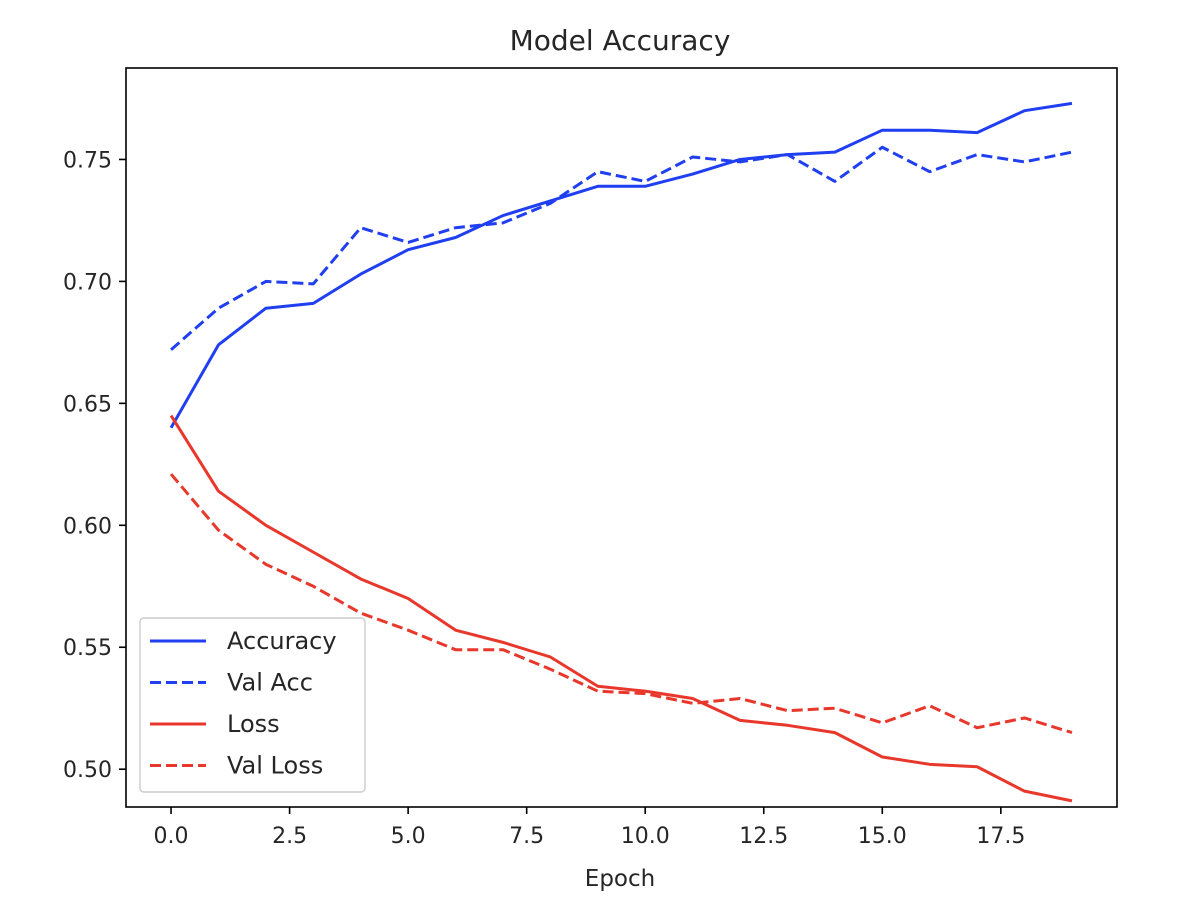 This screenshot has width=1184, height=918. What do you see at coordinates (87, 648) in the screenshot?
I see `y-tick-label: 0.55` at bounding box center [87, 648].